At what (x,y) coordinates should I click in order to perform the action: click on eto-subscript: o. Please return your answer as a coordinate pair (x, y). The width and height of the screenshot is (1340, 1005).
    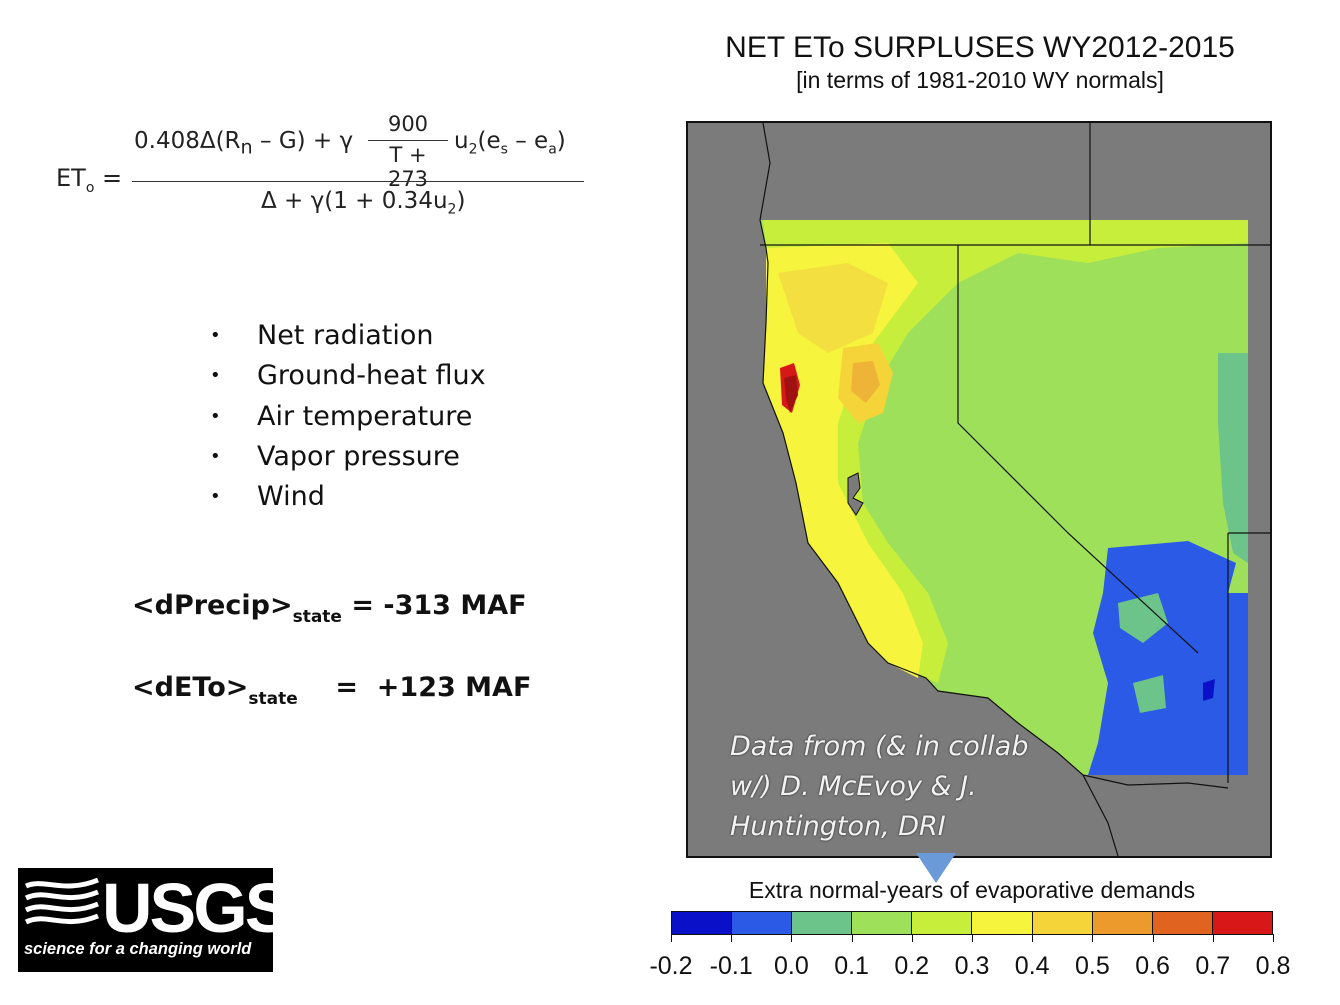
    Looking at the image, I should click on (90, 187).